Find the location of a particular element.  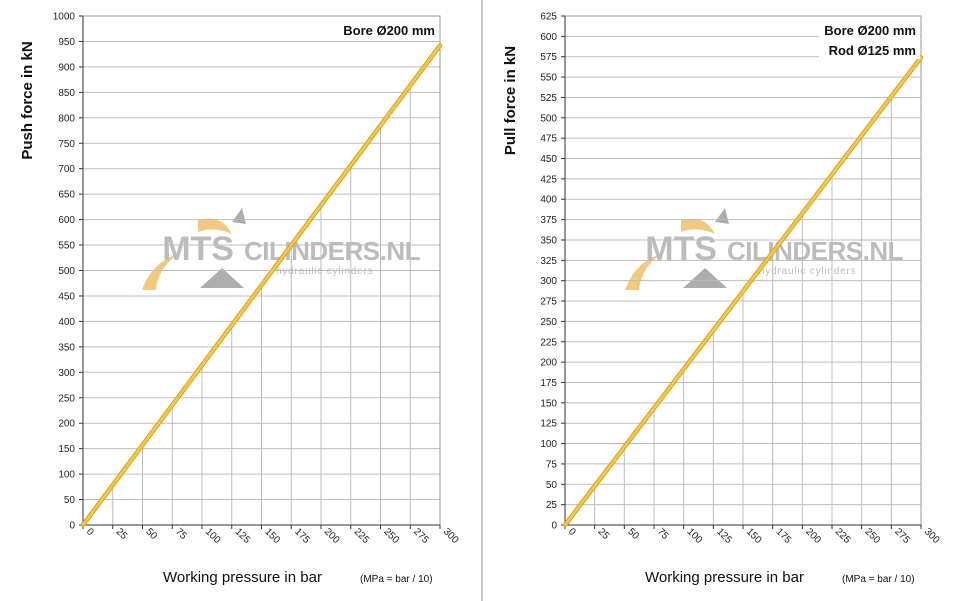

y-tick-label: 125 is located at coordinates (548, 424).